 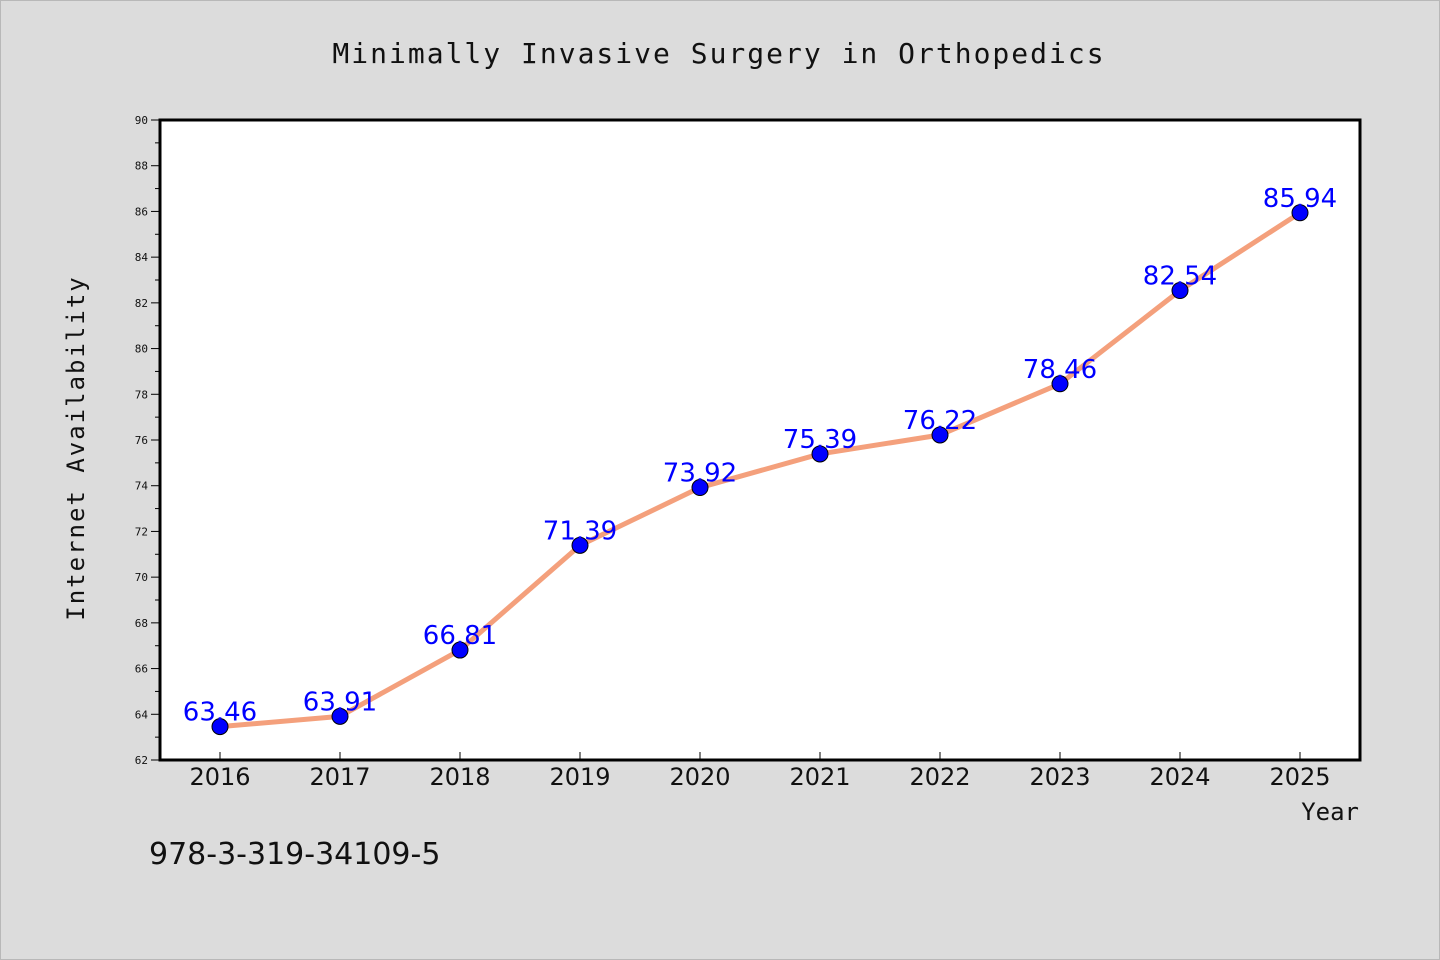 What do you see at coordinates (1330, 812) in the screenshot?
I see `x-axis-label: Year` at bounding box center [1330, 812].